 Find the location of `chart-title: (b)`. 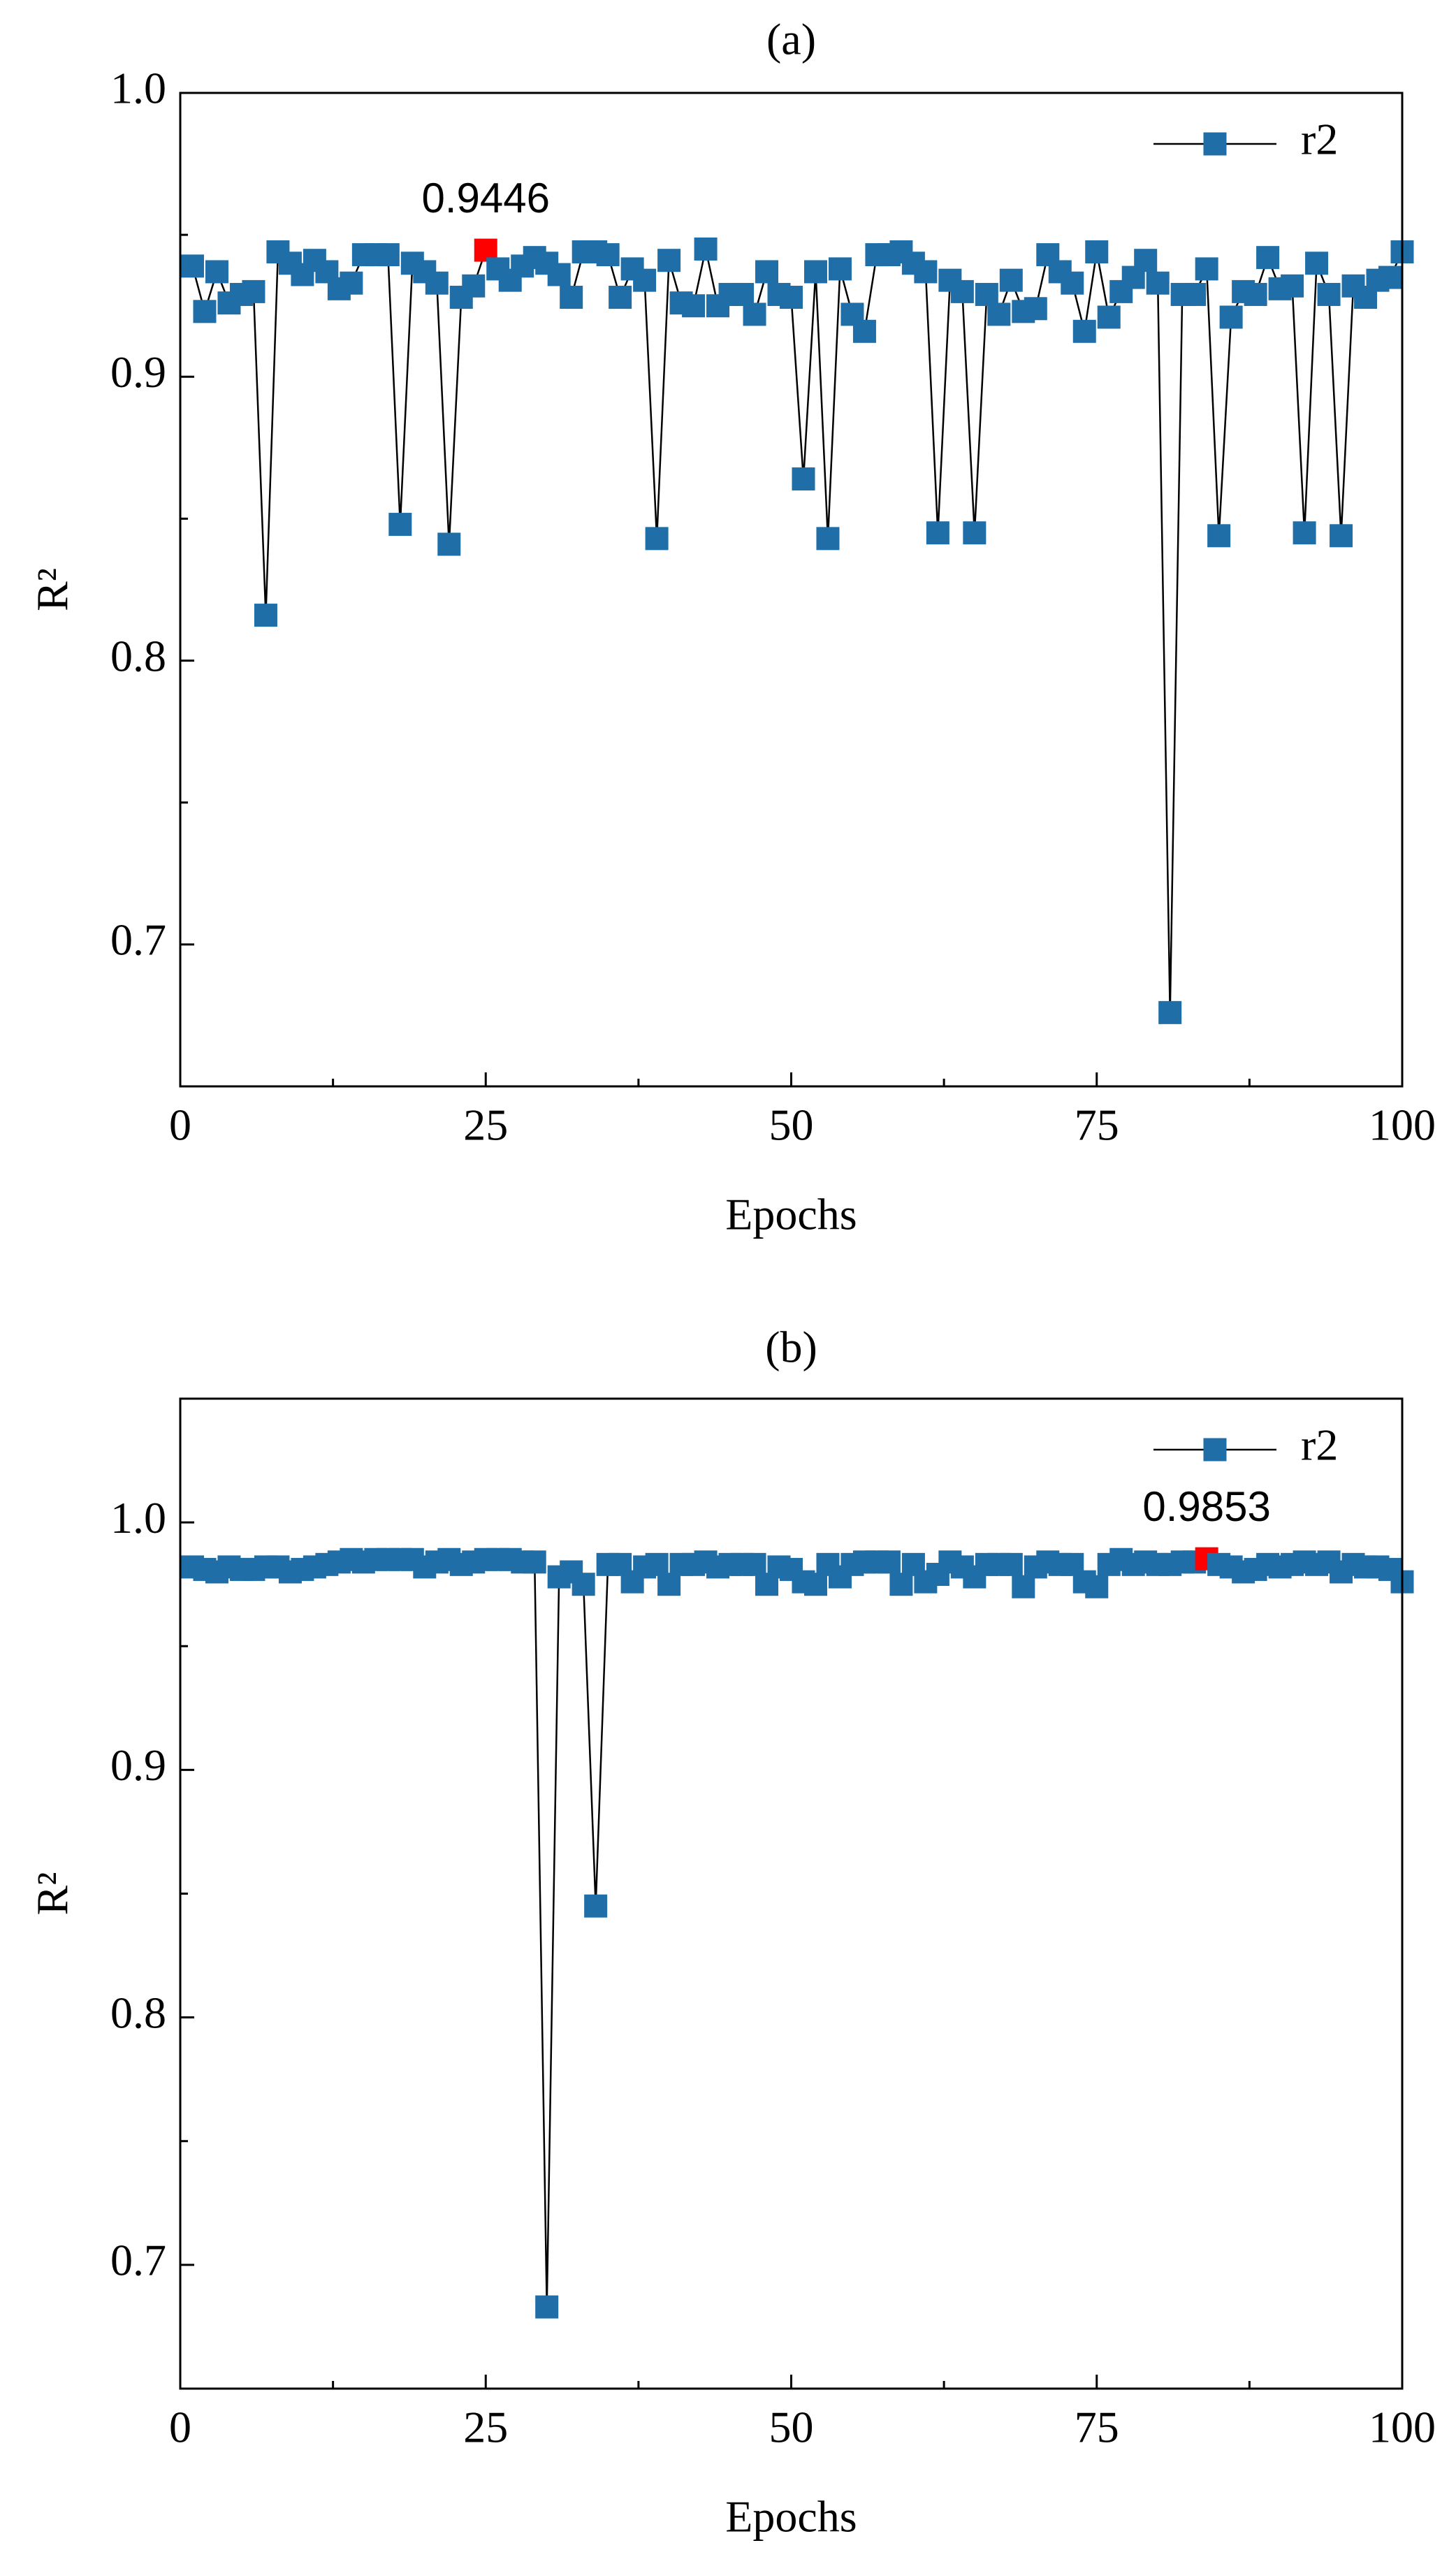

chart-title: (b) is located at coordinates (791, 1347).